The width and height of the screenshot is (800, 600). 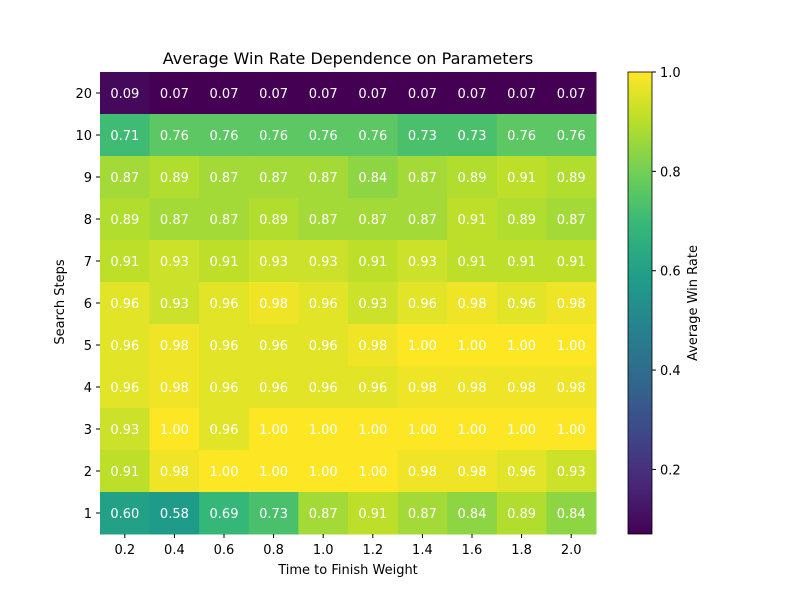 What do you see at coordinates (664, 300) in the screenshot?
I see `colorbar: 0.2 0.4 0.6 0.8 1.0 Average Win Rate` at bounding box center [664, 300].